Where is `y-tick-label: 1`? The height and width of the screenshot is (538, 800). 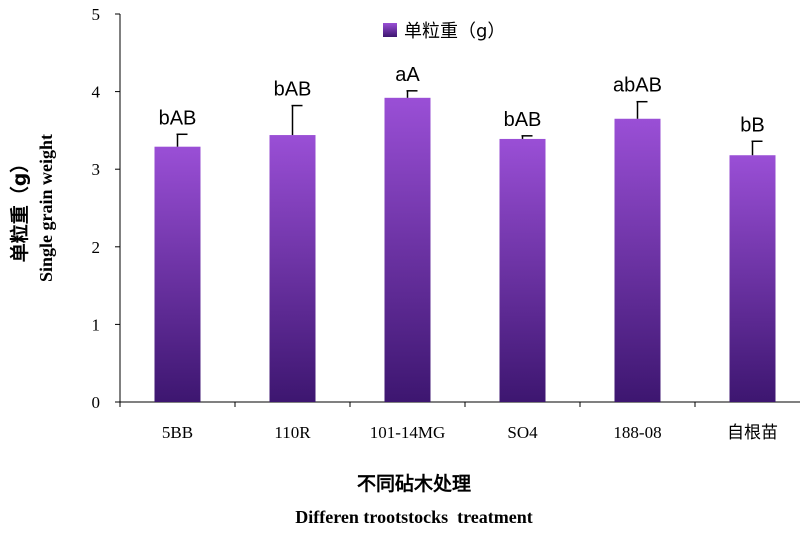 y-tick-label: 1 is located at coordinates (96, 324).